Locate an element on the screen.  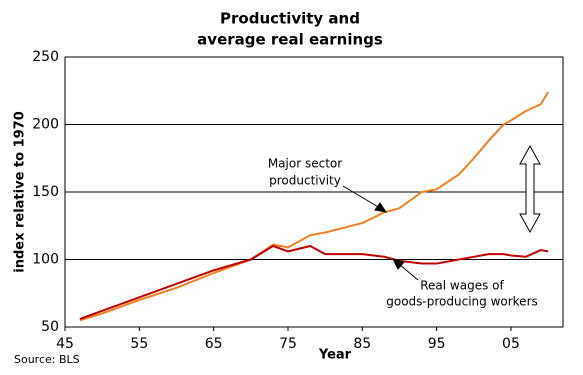
y-tick-label: 150 is located at coordinates (45, 192).